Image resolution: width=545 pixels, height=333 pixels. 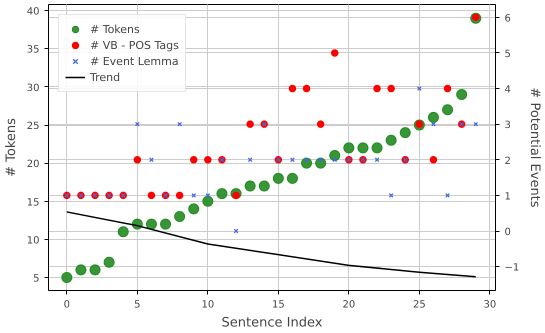 What do you see at coordinates (33, 202) in the screenshot?
I see `y-tick-label: 15` at bounding box center [33, 202].